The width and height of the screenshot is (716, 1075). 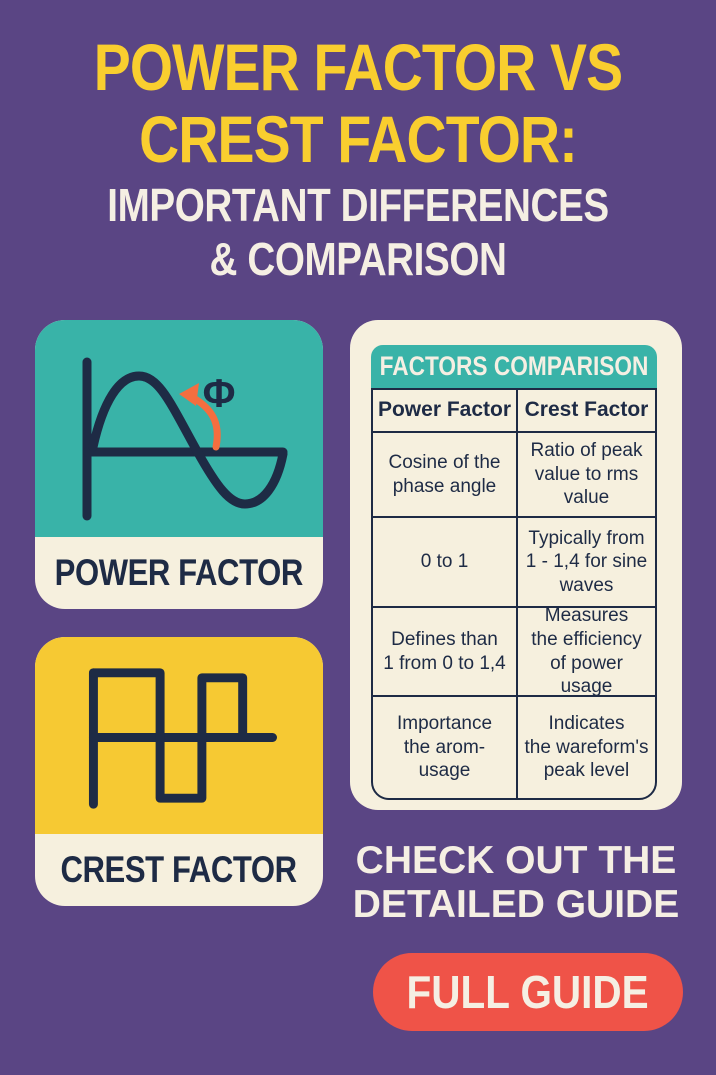 I want to click on table-cell: Indicates the wareform's peak level, so click(x=586, y=747).